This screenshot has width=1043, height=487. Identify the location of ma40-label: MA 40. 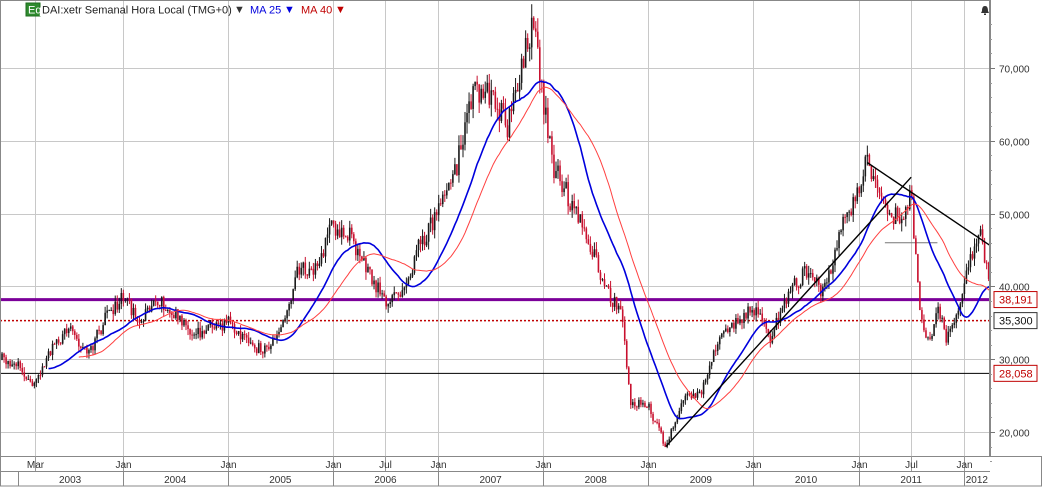
(316, 11).